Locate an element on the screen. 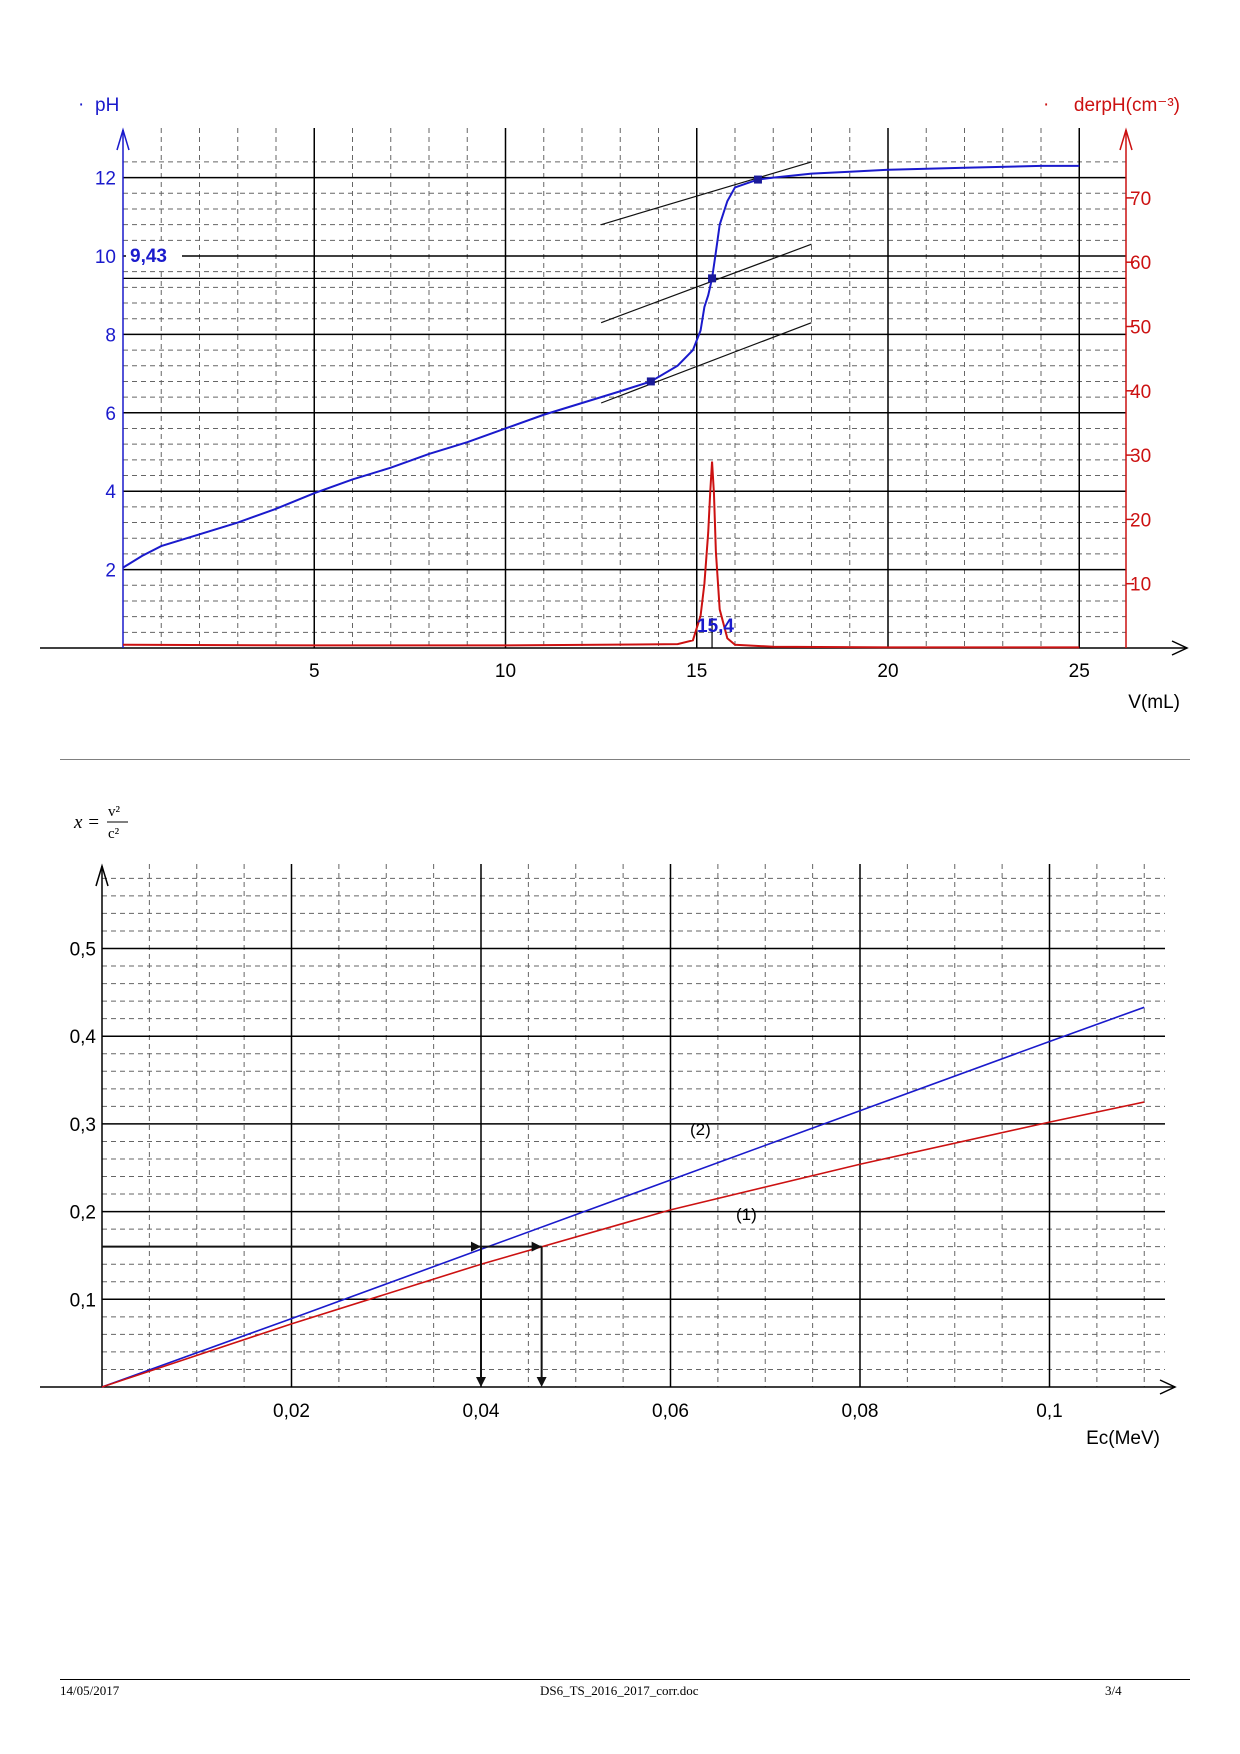 This screenshot has width=1240, height=1754. x-label: V(mL) is located at coordinates (1154, 702).